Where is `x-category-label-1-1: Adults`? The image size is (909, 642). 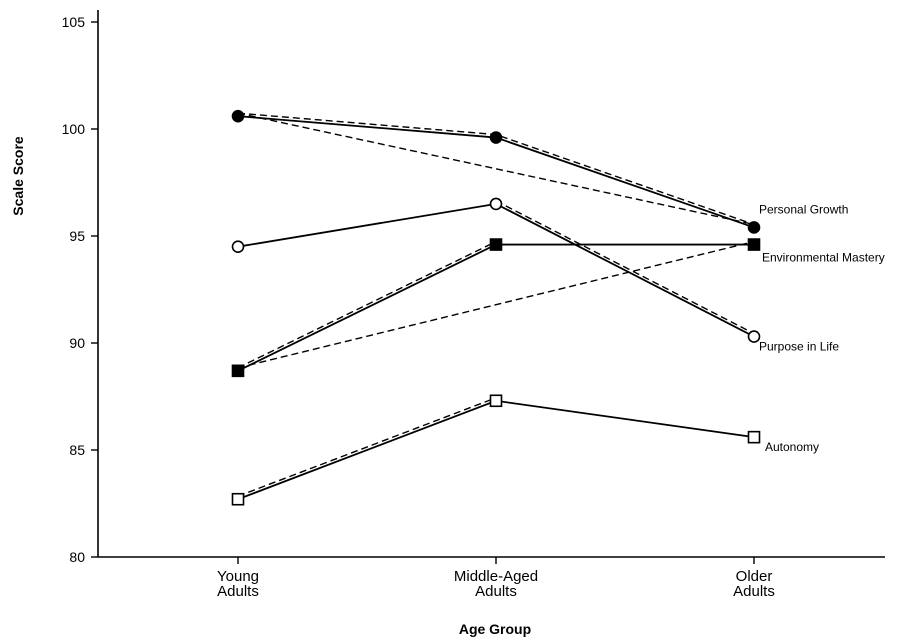
x-category-label-1-1: Adults is located at coordinates (496, 591).